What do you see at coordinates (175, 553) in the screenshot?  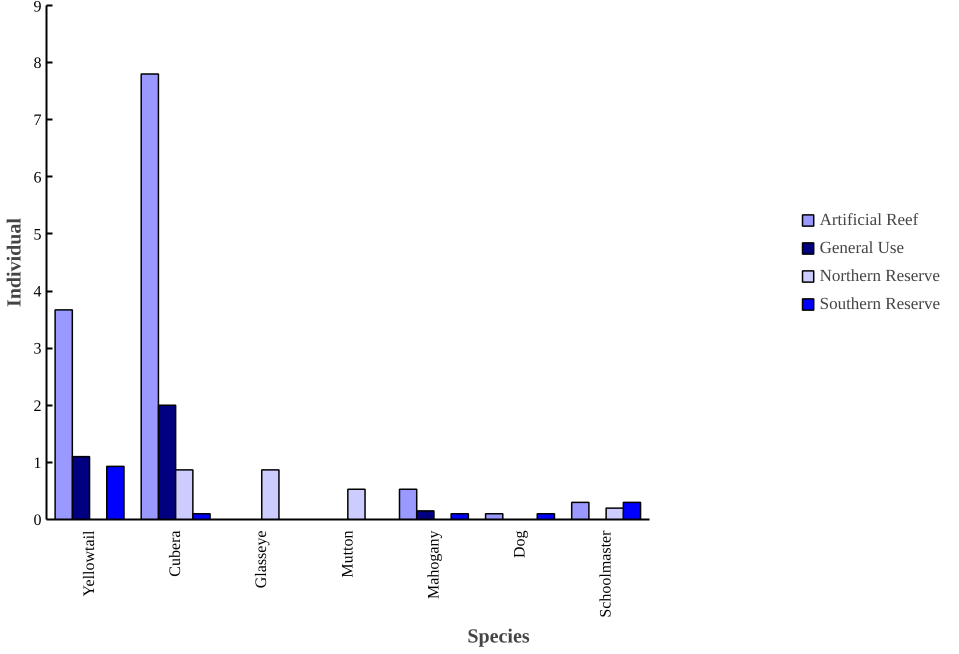 I see `x-tick-label: Cubera` at bounding box center [175, 553].